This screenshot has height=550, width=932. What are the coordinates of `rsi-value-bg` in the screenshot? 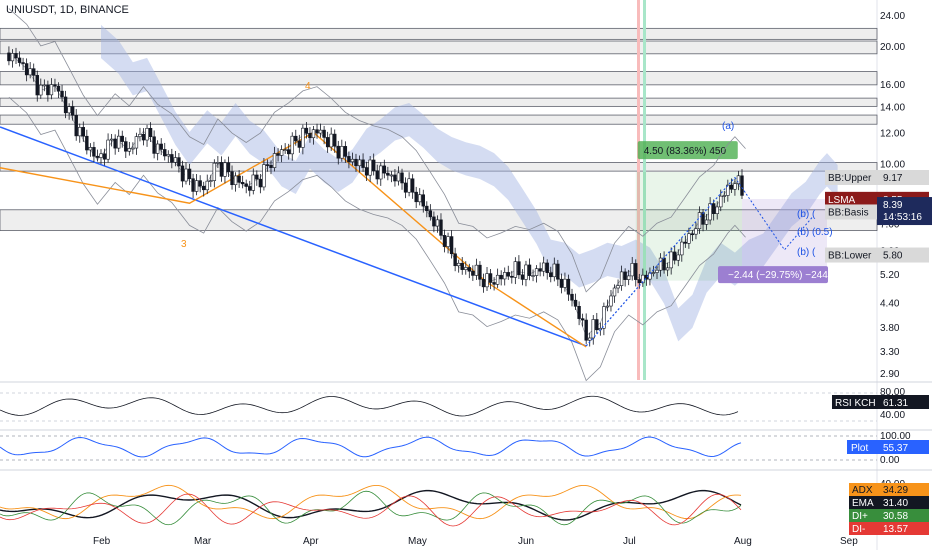 It's located at (903, 402).